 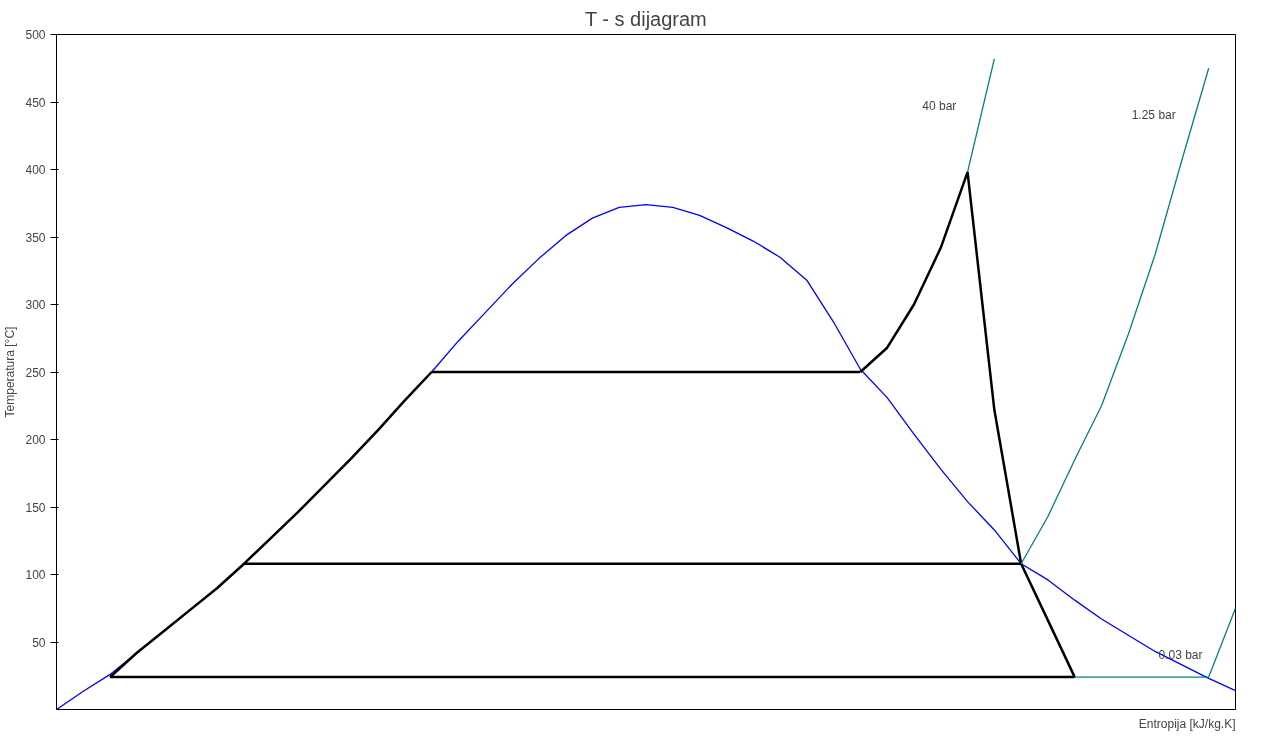 What do you see at coordinates (939, 105) in the screenshot?
I see `text: 40 bar` at bounding box center [939, 105].